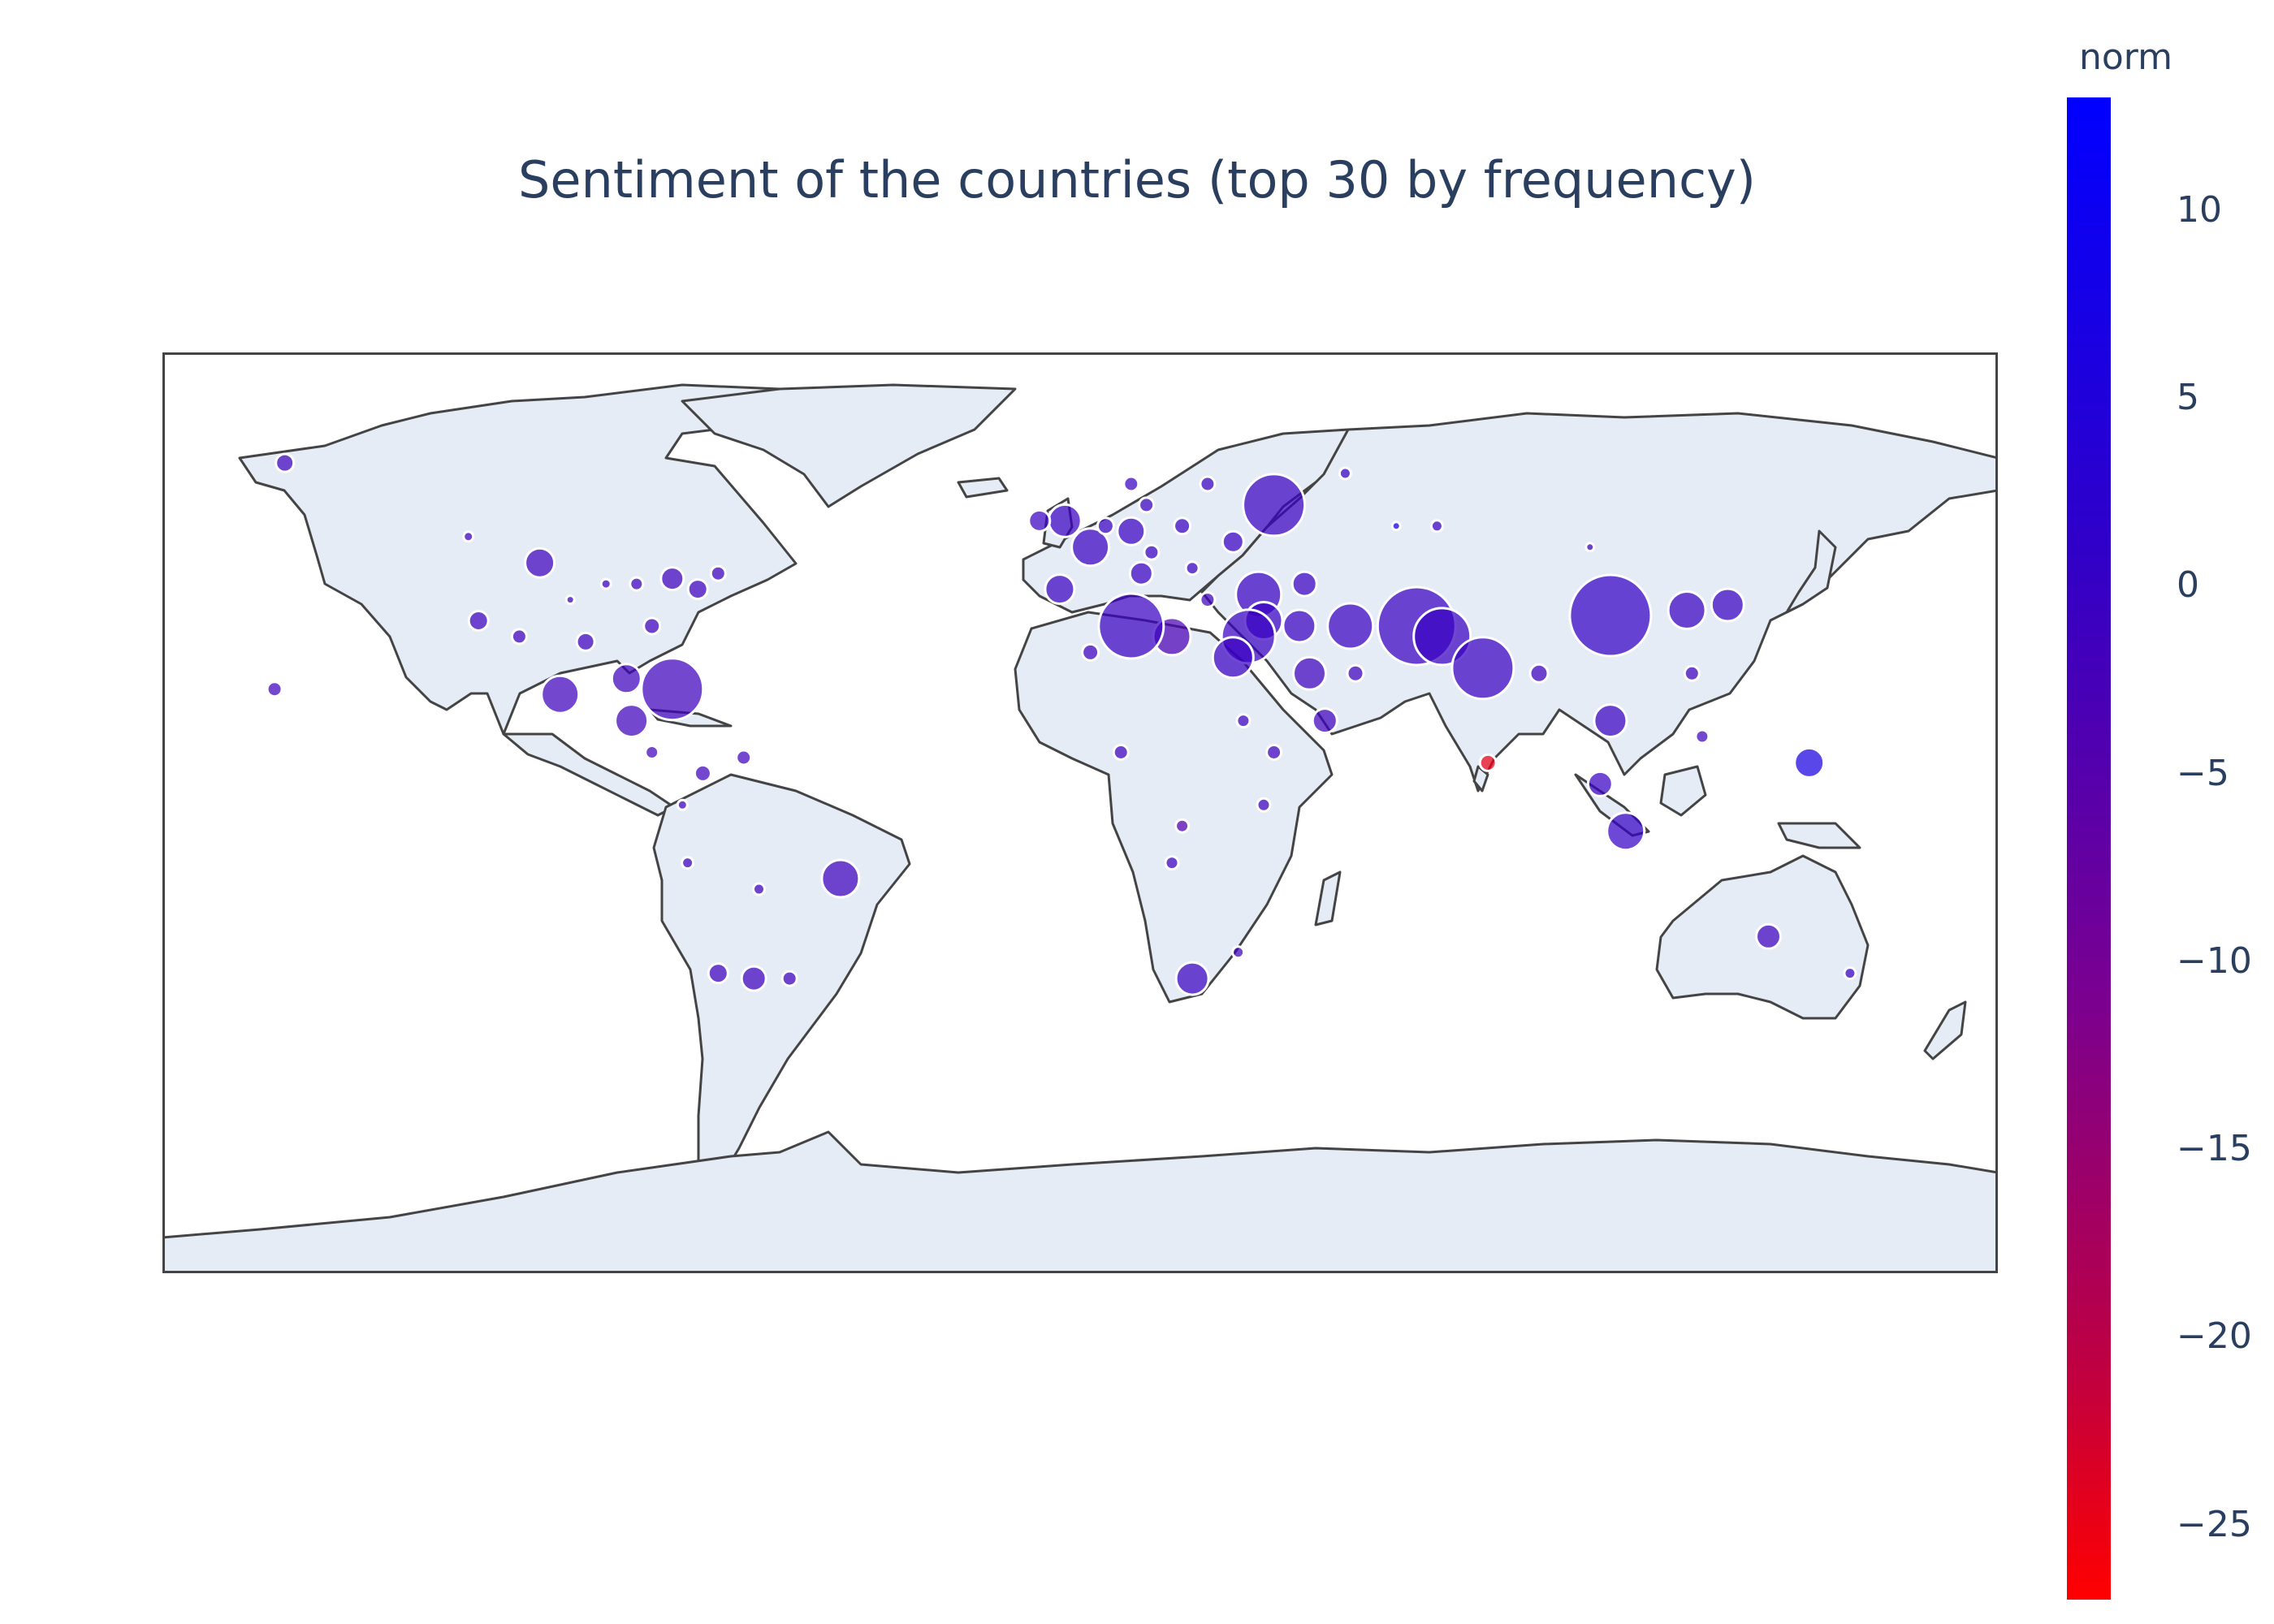 The width and height of the screenshot is (2274, 1624). Describe the element at coordinates (2214, 1336) in the screenshot. I see `colorbar-tick-label: −20` at that location.